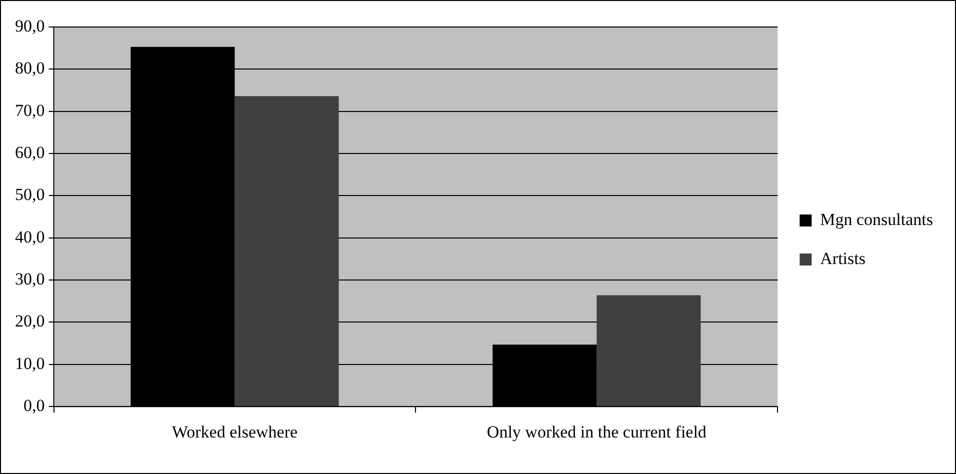 This screenshot has width=956, height=474. What do you see at coordinates (30, 194) in the screenshot?
I see `y-tick-label: 50,0` at bounding box center [30, 194].